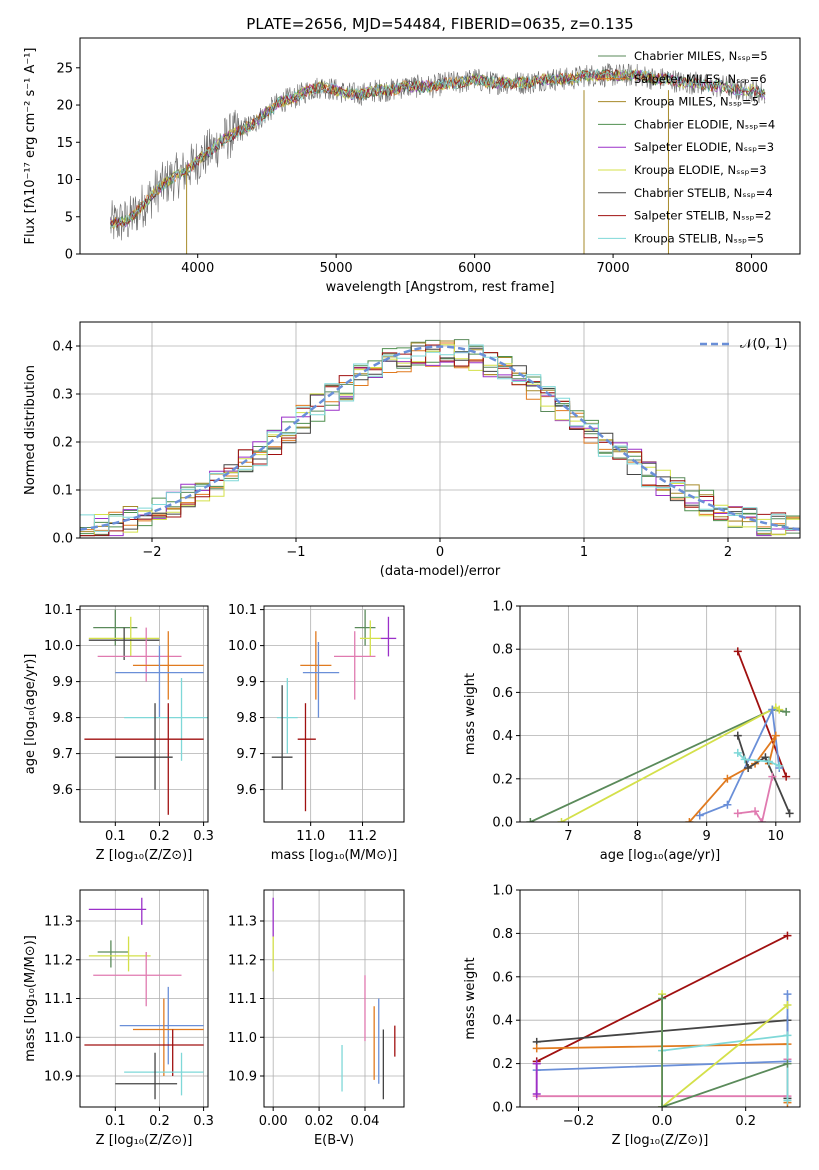  I want to click on x-axis-label: E(B-V), so click(334, 1140).